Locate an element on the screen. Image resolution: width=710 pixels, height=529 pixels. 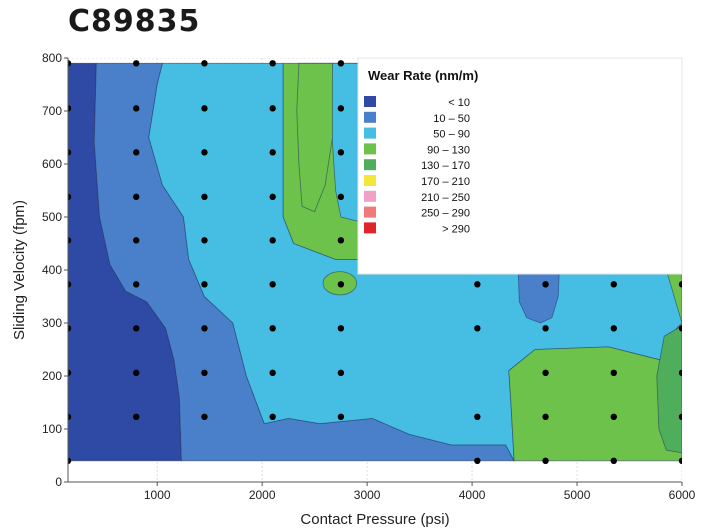
legend-label: 250 – 290 is located at coordinates (445, 214).